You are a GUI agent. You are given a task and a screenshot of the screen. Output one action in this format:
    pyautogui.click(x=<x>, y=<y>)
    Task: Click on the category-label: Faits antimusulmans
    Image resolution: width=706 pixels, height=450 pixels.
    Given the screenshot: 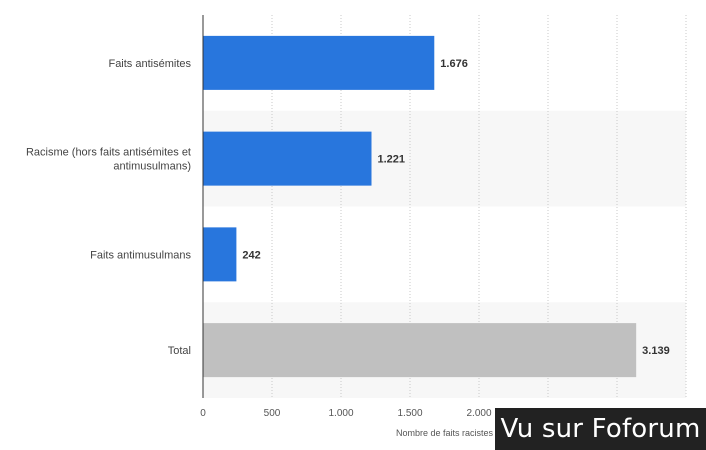 What is the action you would take?
    pyautogui.click(x=140, y=255)
    